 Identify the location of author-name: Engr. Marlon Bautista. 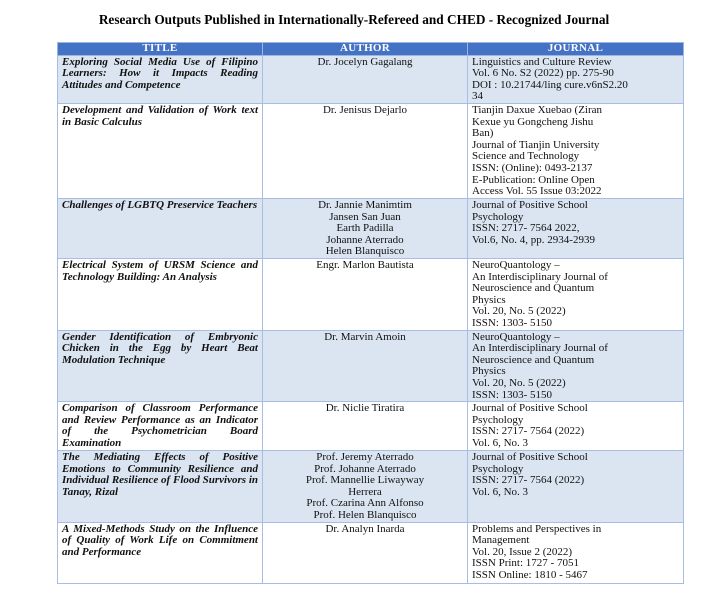
(365, 264).